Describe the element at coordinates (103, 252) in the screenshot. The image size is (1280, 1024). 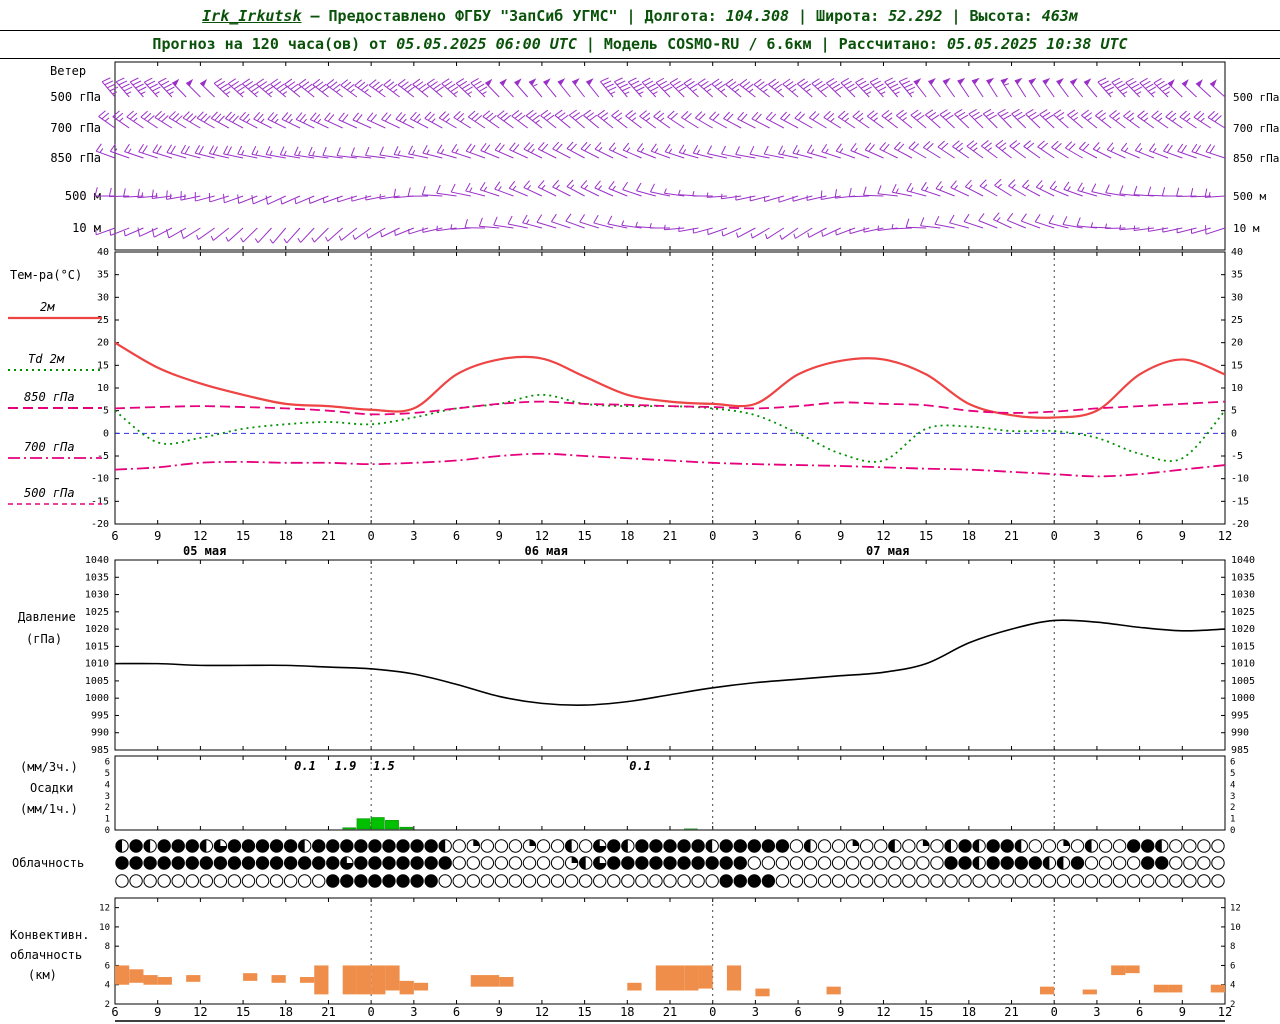
I see `svg-text: 40` at that location.